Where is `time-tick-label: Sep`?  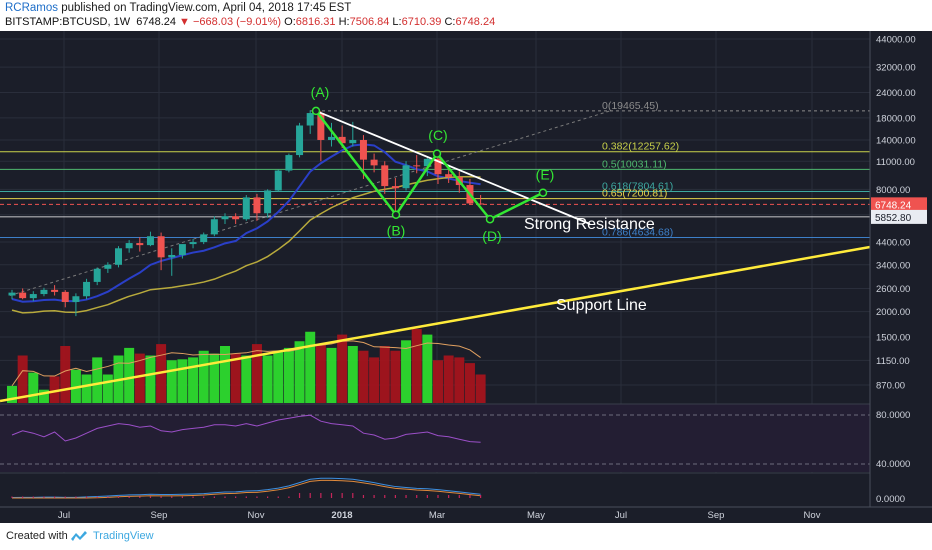 time-tick-label: Sep is located at coordinates (159, 515).